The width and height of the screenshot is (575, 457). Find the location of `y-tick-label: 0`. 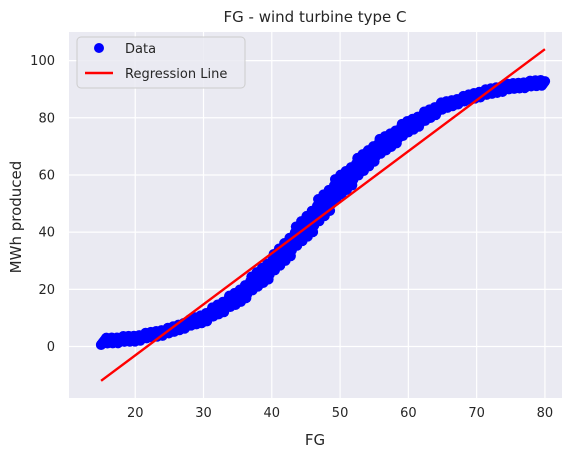

y-tick-label: 0 is located at coordinates (51, 347).